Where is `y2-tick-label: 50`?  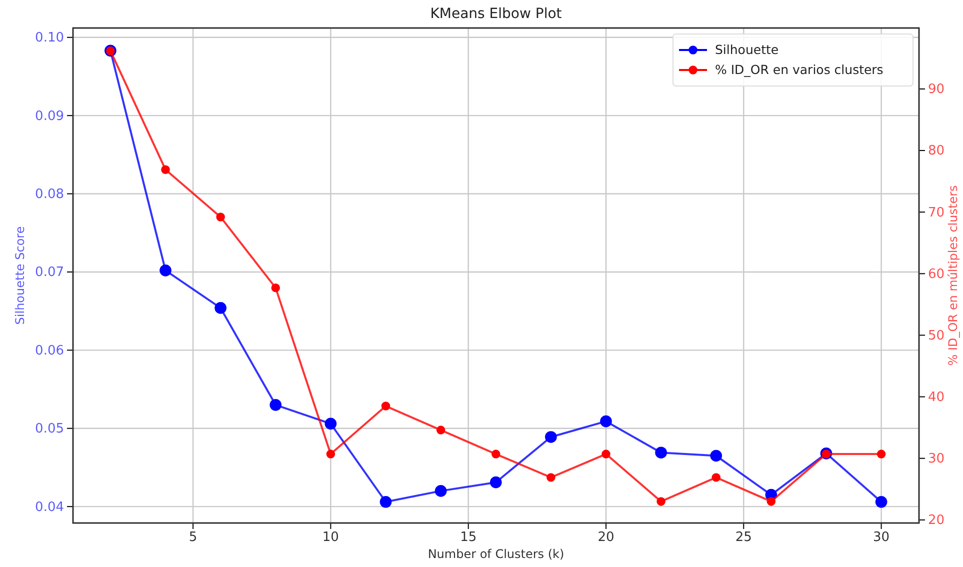
y2-tick-label: 50 is located at coordinates (936, 336).